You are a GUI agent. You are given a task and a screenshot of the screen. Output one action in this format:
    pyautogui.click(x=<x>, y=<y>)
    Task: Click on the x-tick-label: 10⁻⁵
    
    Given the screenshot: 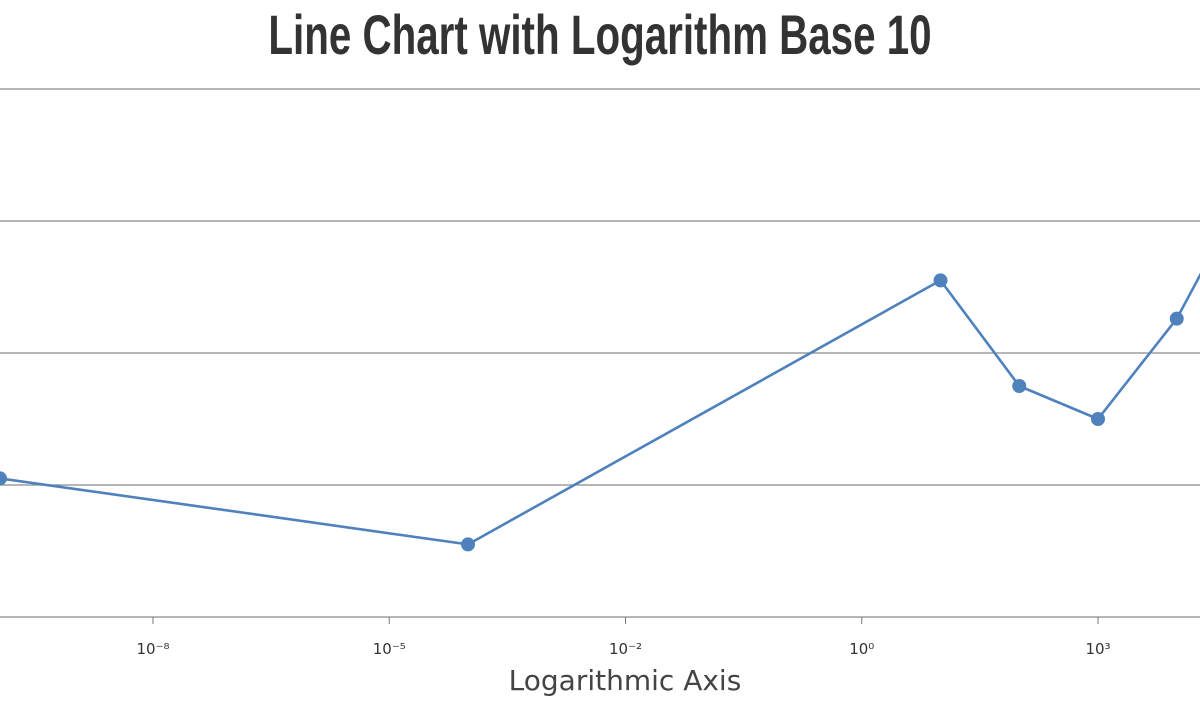 What is the action you would take?
    pyautogui.click(x=389, y=649)
    